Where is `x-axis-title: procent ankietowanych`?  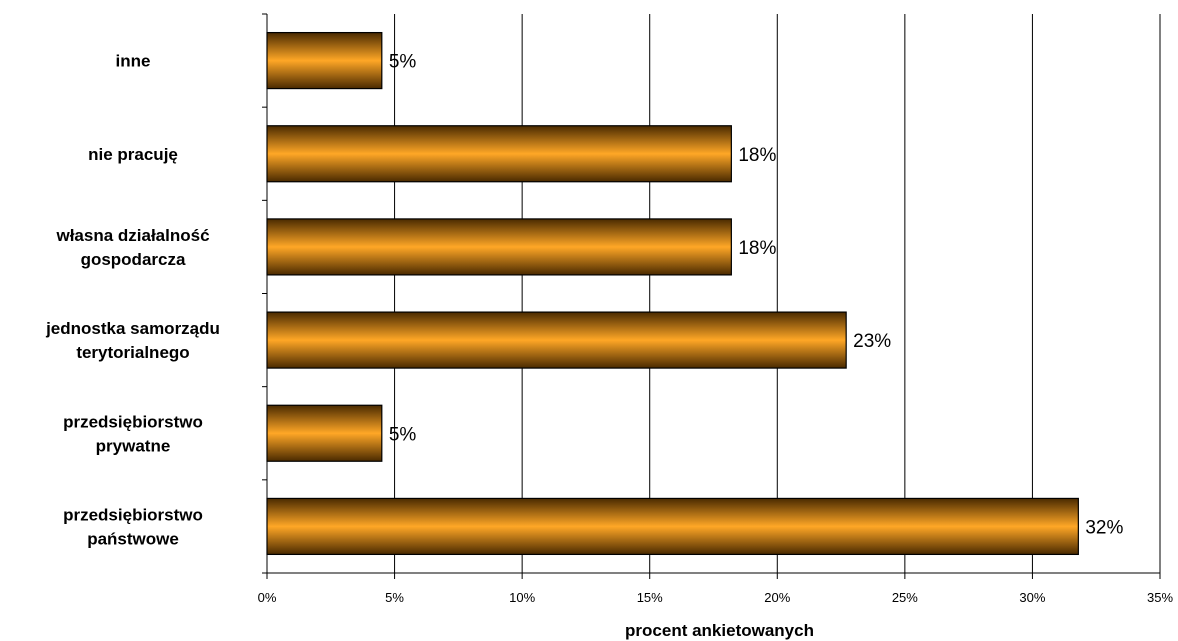 x-axis-title: procent ankietowanych is located at coordinates (719, 630).